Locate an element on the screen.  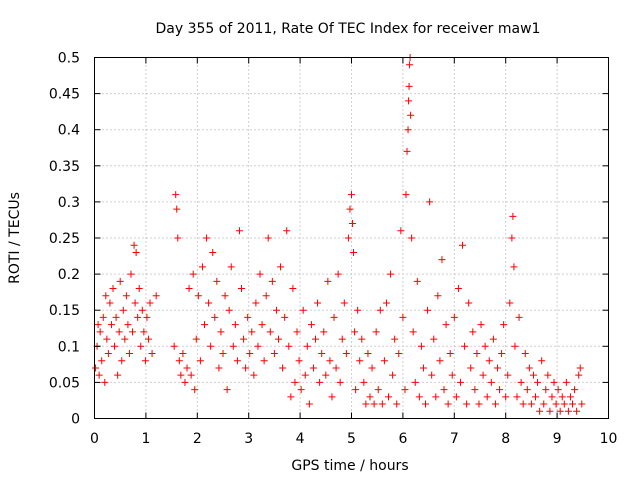
x-axis-title: GPS time / hours is located at coordinates (349, 466).